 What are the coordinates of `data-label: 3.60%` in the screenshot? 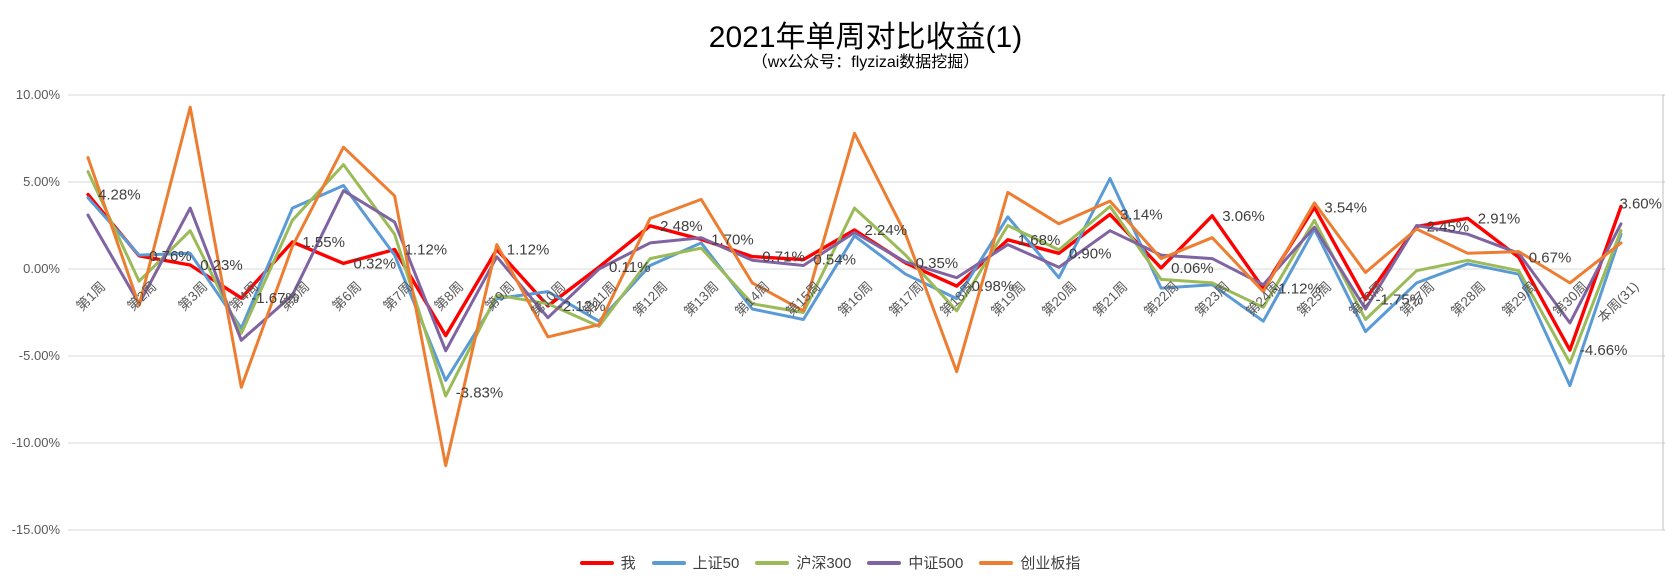 It's located at (1640, 203).